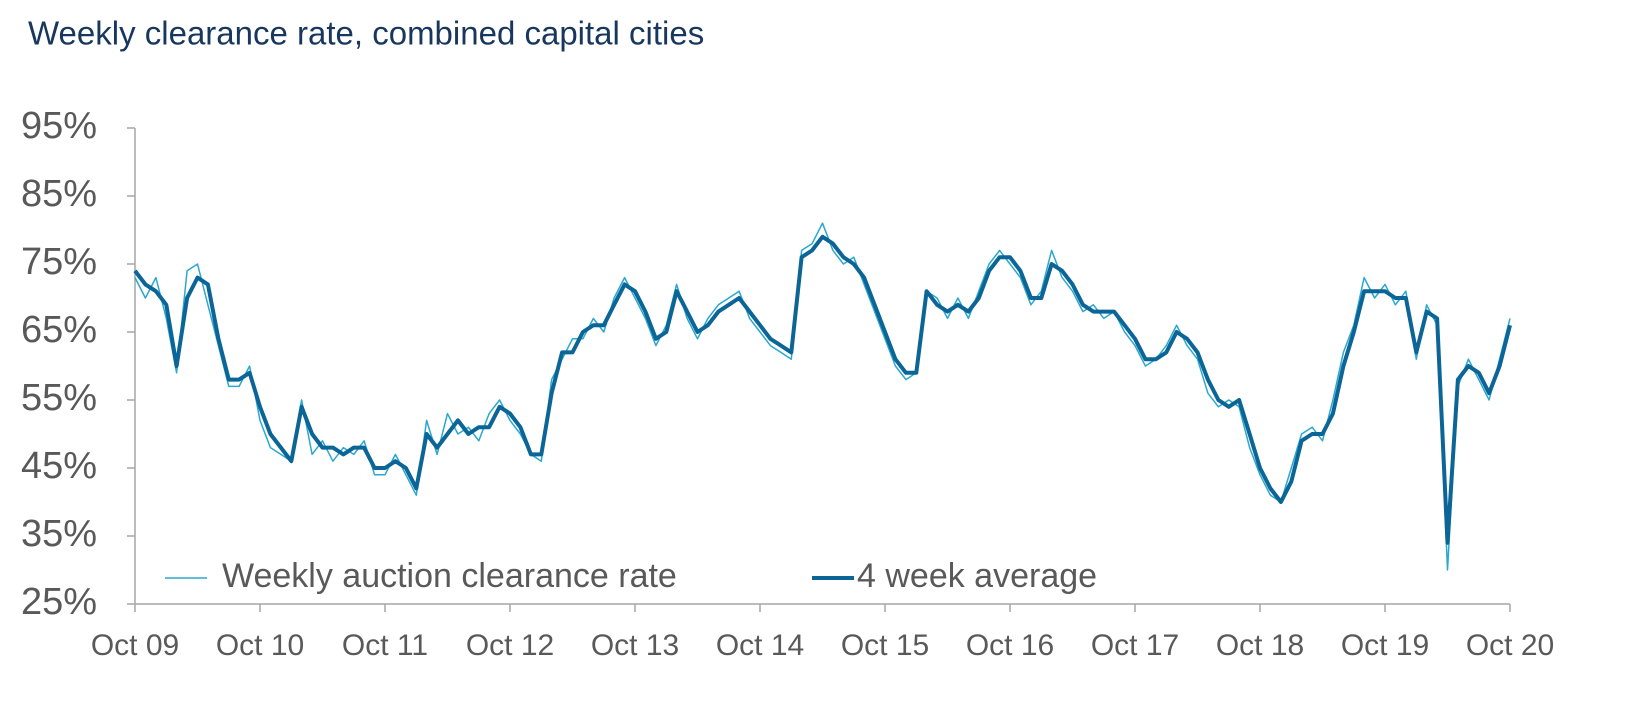 The width and height of the screenshot is (1633, 714). I want to click on y-tick-label: 25%, so click(59, 602).